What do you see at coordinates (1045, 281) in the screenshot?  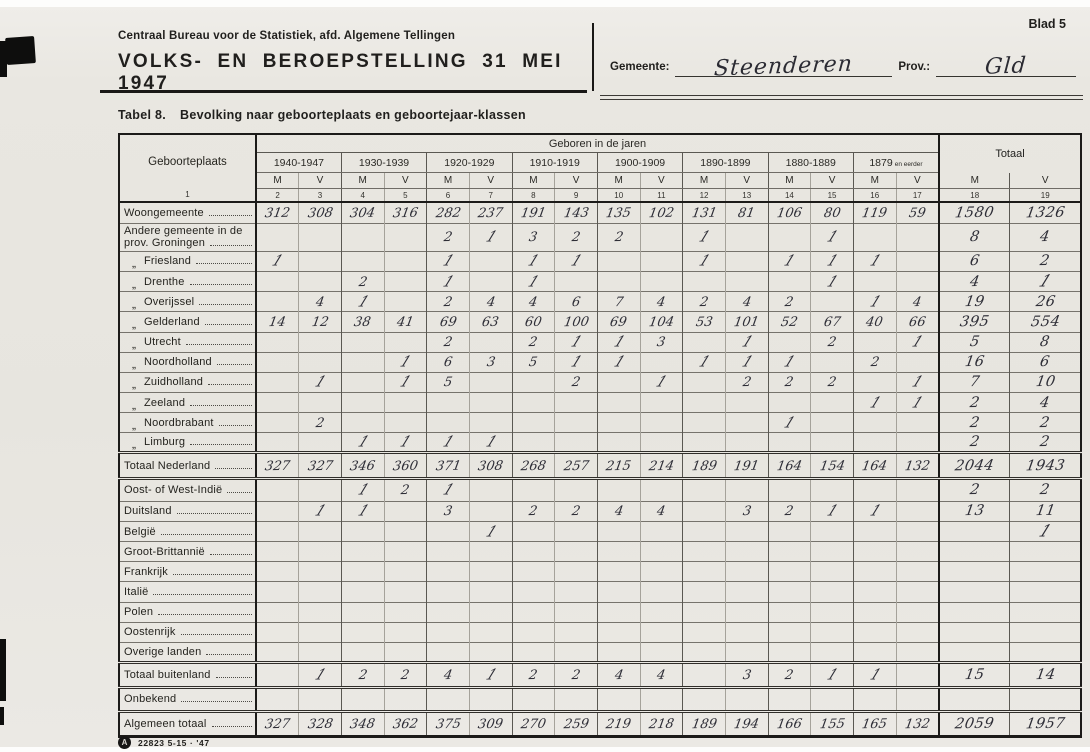 I see `total-cell: 1` at bounding box center [1045, 281].